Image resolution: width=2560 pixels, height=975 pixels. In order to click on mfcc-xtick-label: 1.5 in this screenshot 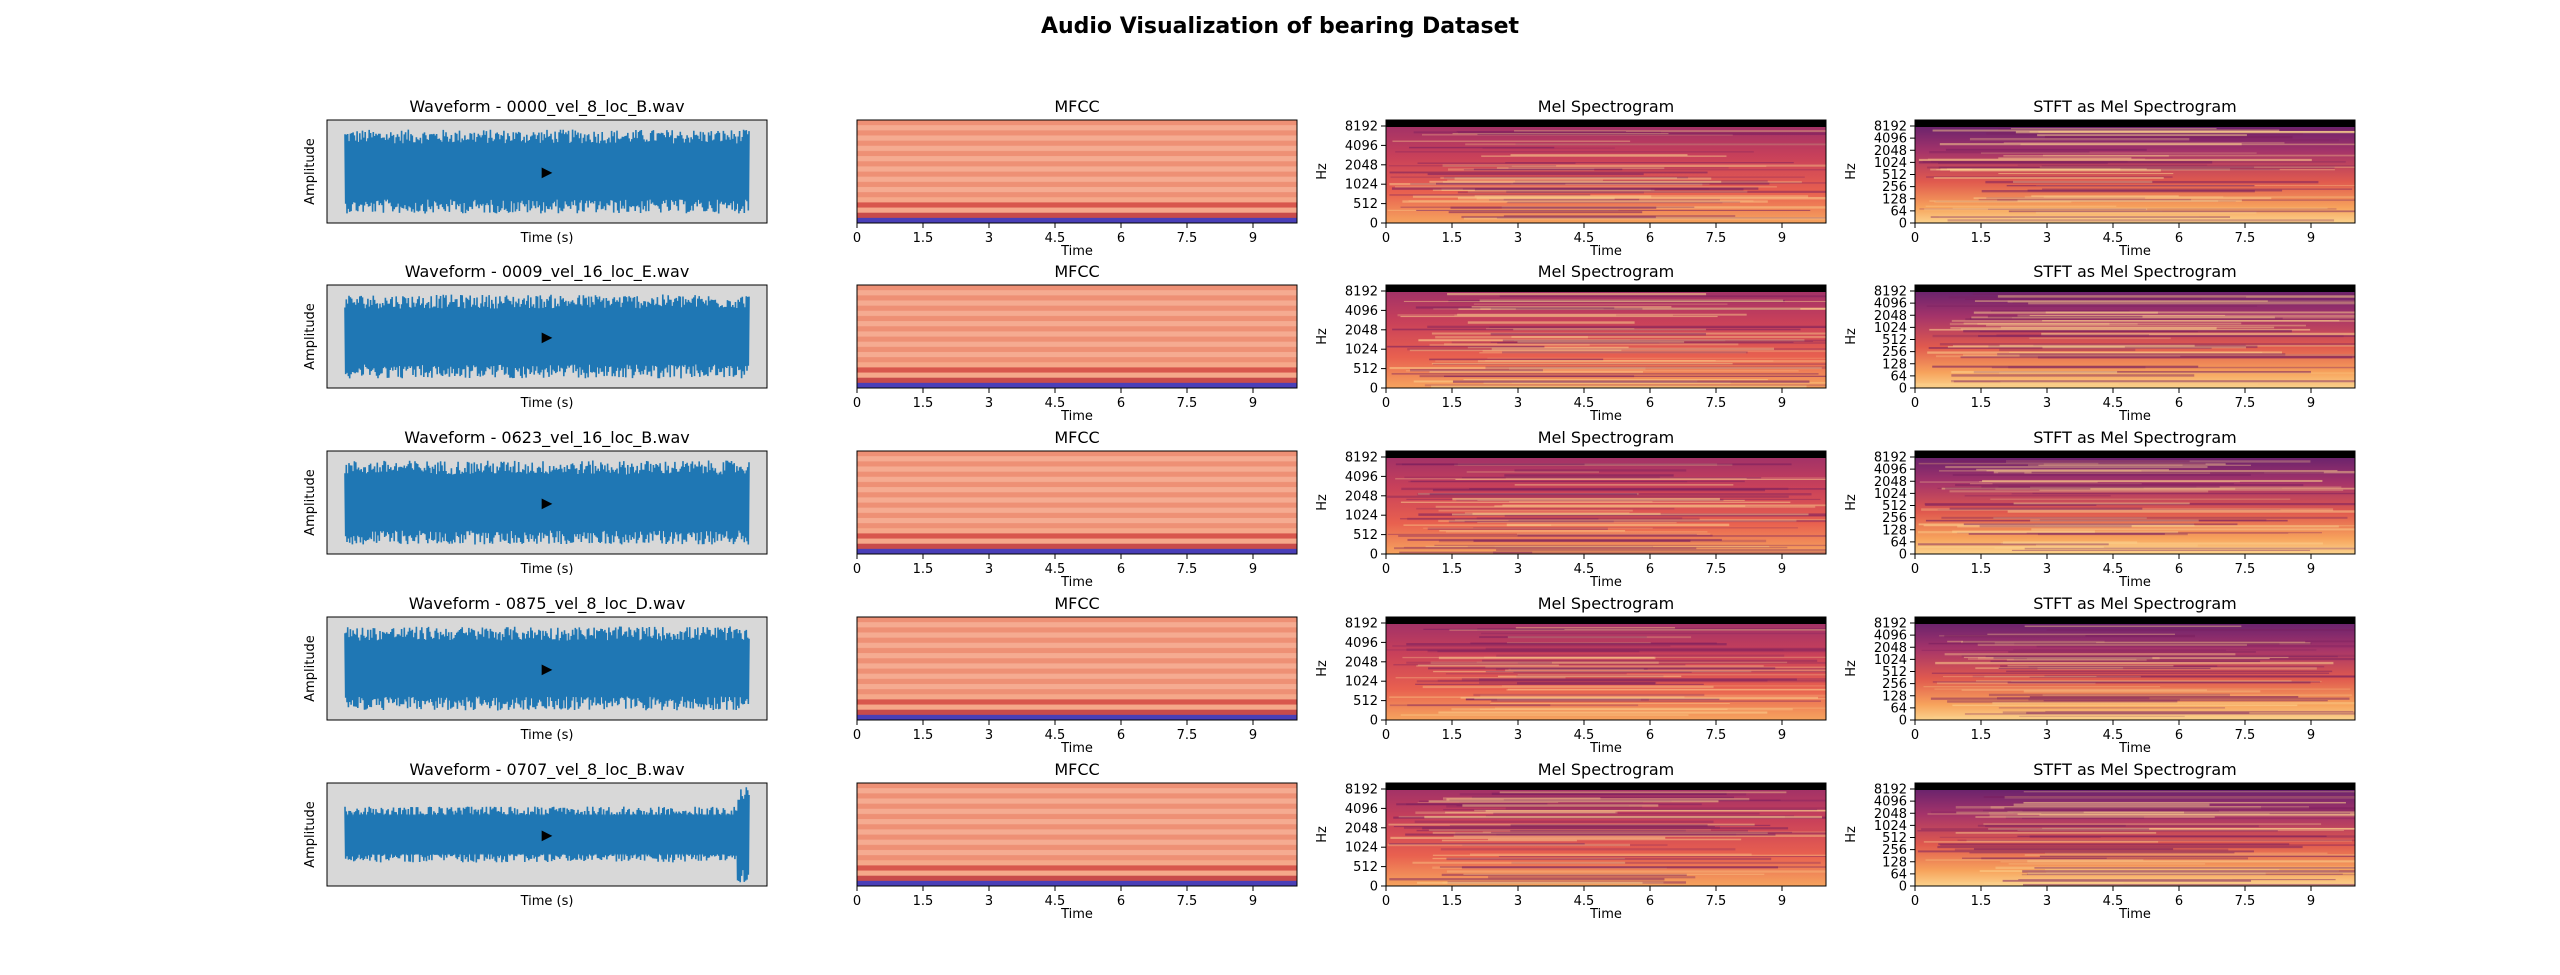, I will do `click(923, 403)`.